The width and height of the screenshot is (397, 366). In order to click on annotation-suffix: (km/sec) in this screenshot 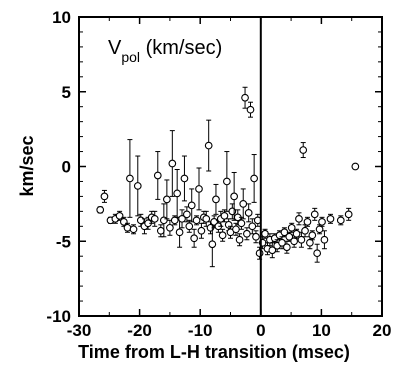, I will do `click(181, 48)`.